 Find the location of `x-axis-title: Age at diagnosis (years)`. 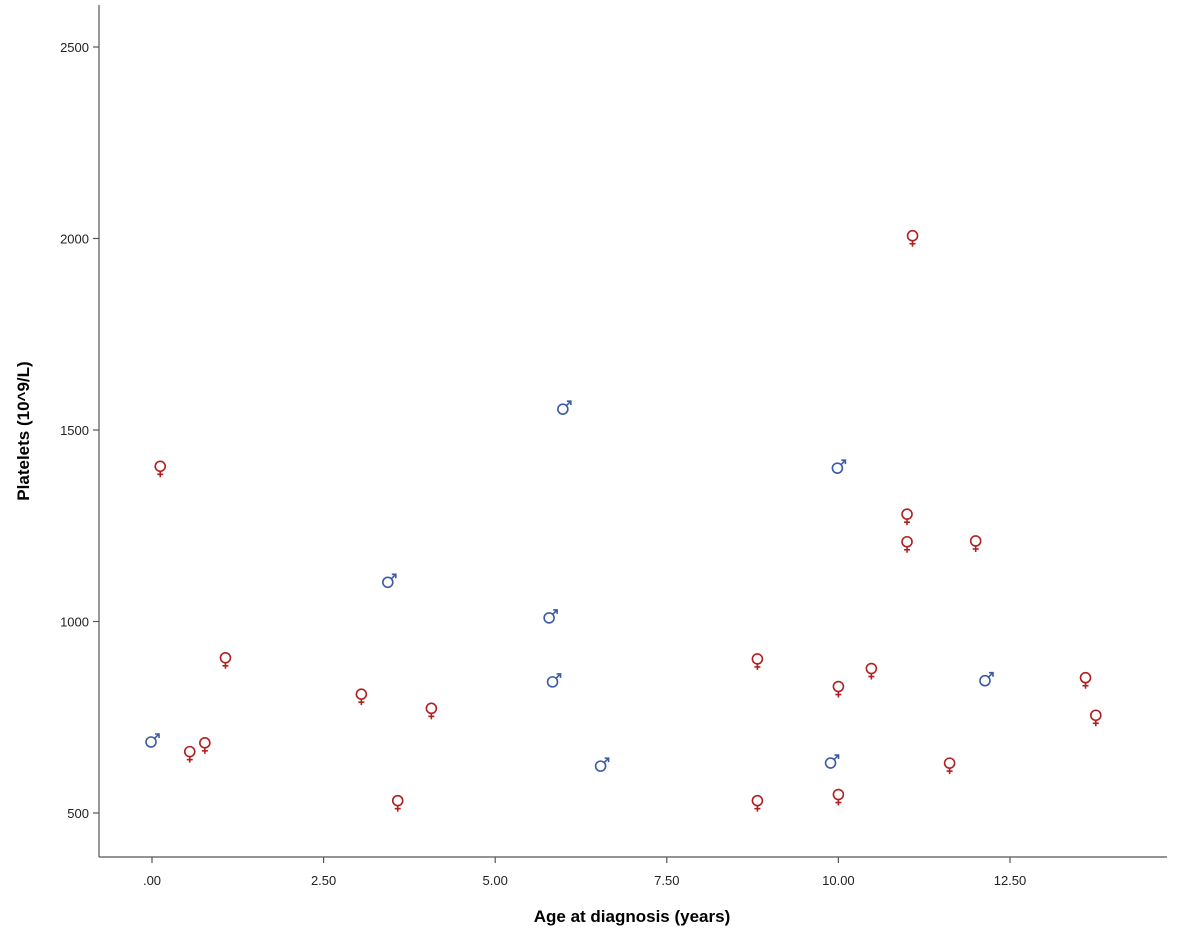

x-axis-title: Age at diagnosis (years) is located at coordinates (632, 916).